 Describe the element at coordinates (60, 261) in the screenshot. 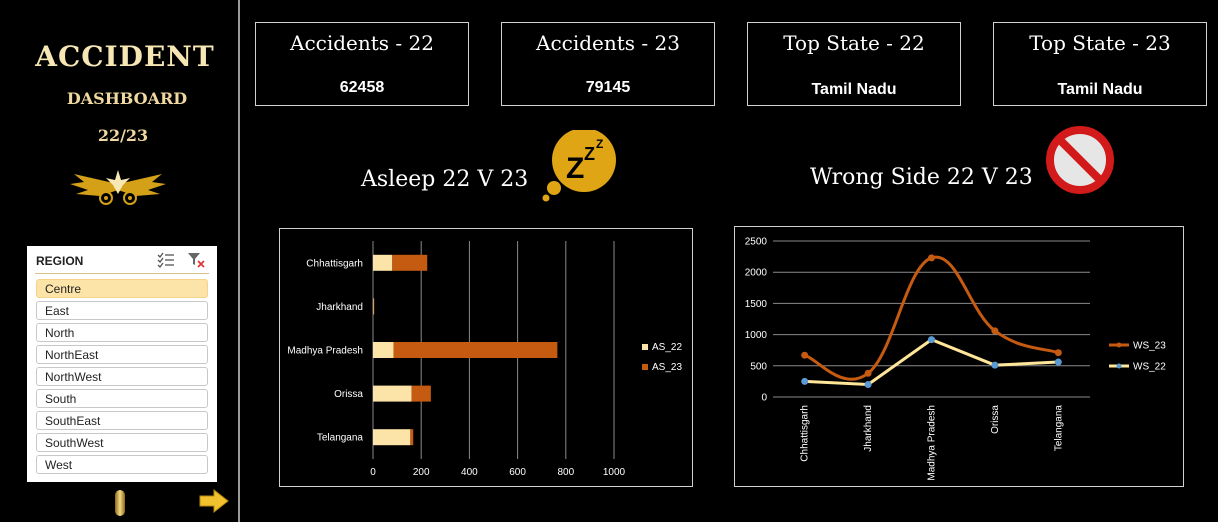

I see `slicer-title: REGION` at that location.